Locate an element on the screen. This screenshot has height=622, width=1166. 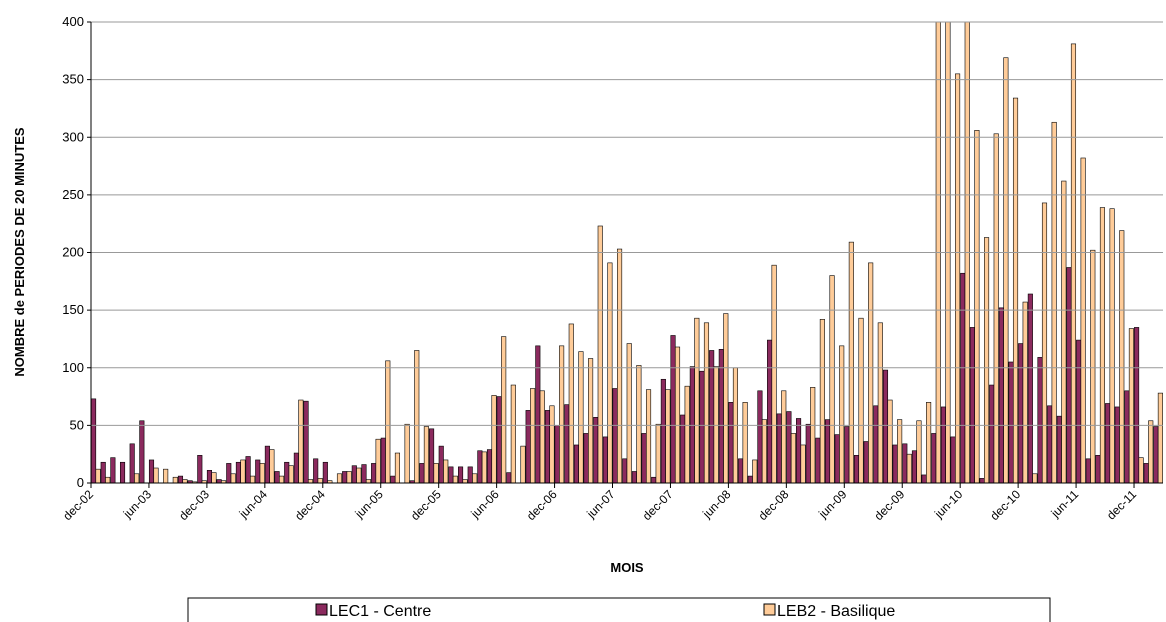
x-tick-label: dec-02 is located at coordinates (78, 505).